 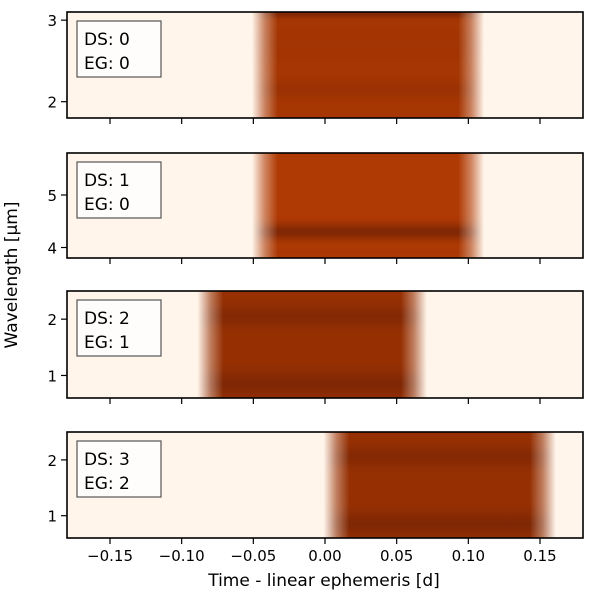 I want to click on x-tick-label: 0.10, so click(x=468, y=556).